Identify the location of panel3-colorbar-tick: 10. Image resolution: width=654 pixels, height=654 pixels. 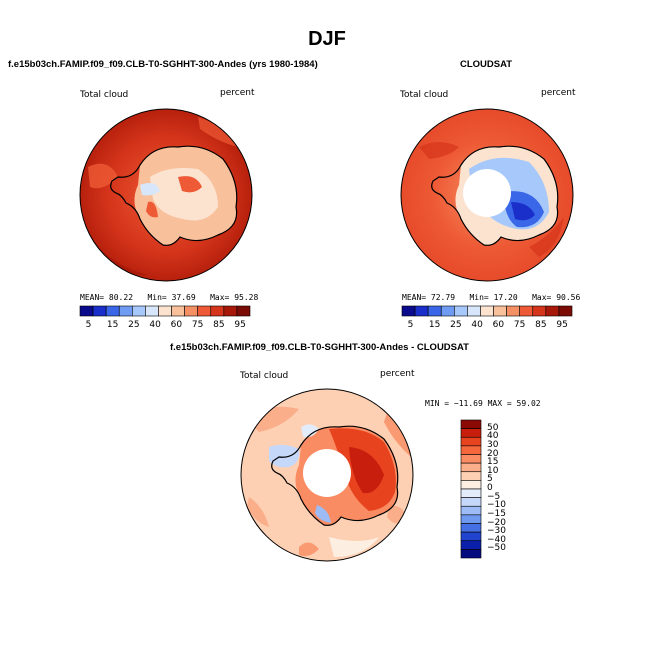
(493, 470).